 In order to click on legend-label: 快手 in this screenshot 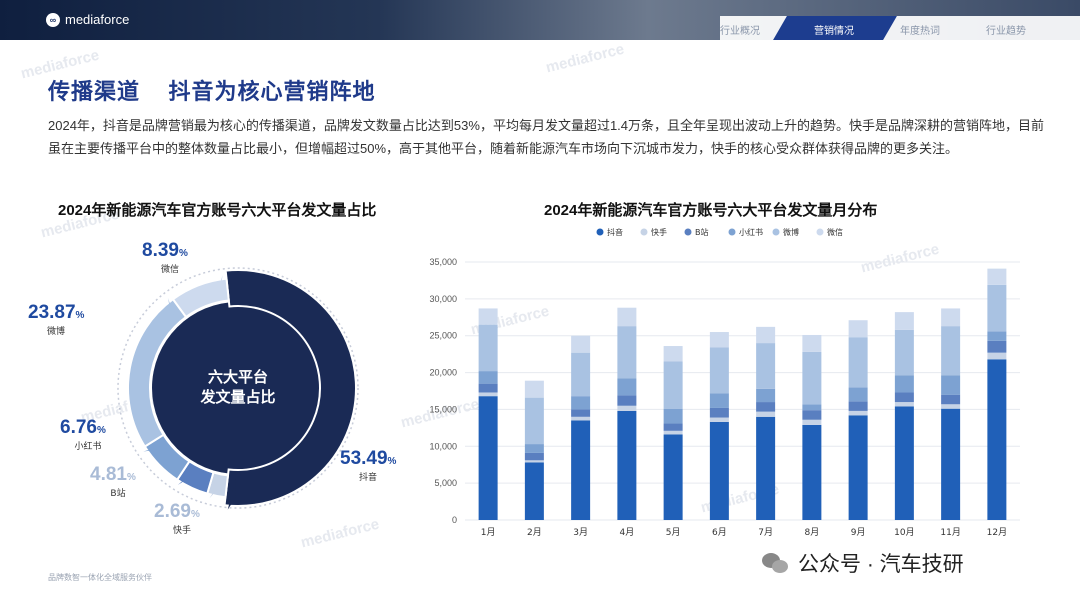, I will do `click(659, 232)`.